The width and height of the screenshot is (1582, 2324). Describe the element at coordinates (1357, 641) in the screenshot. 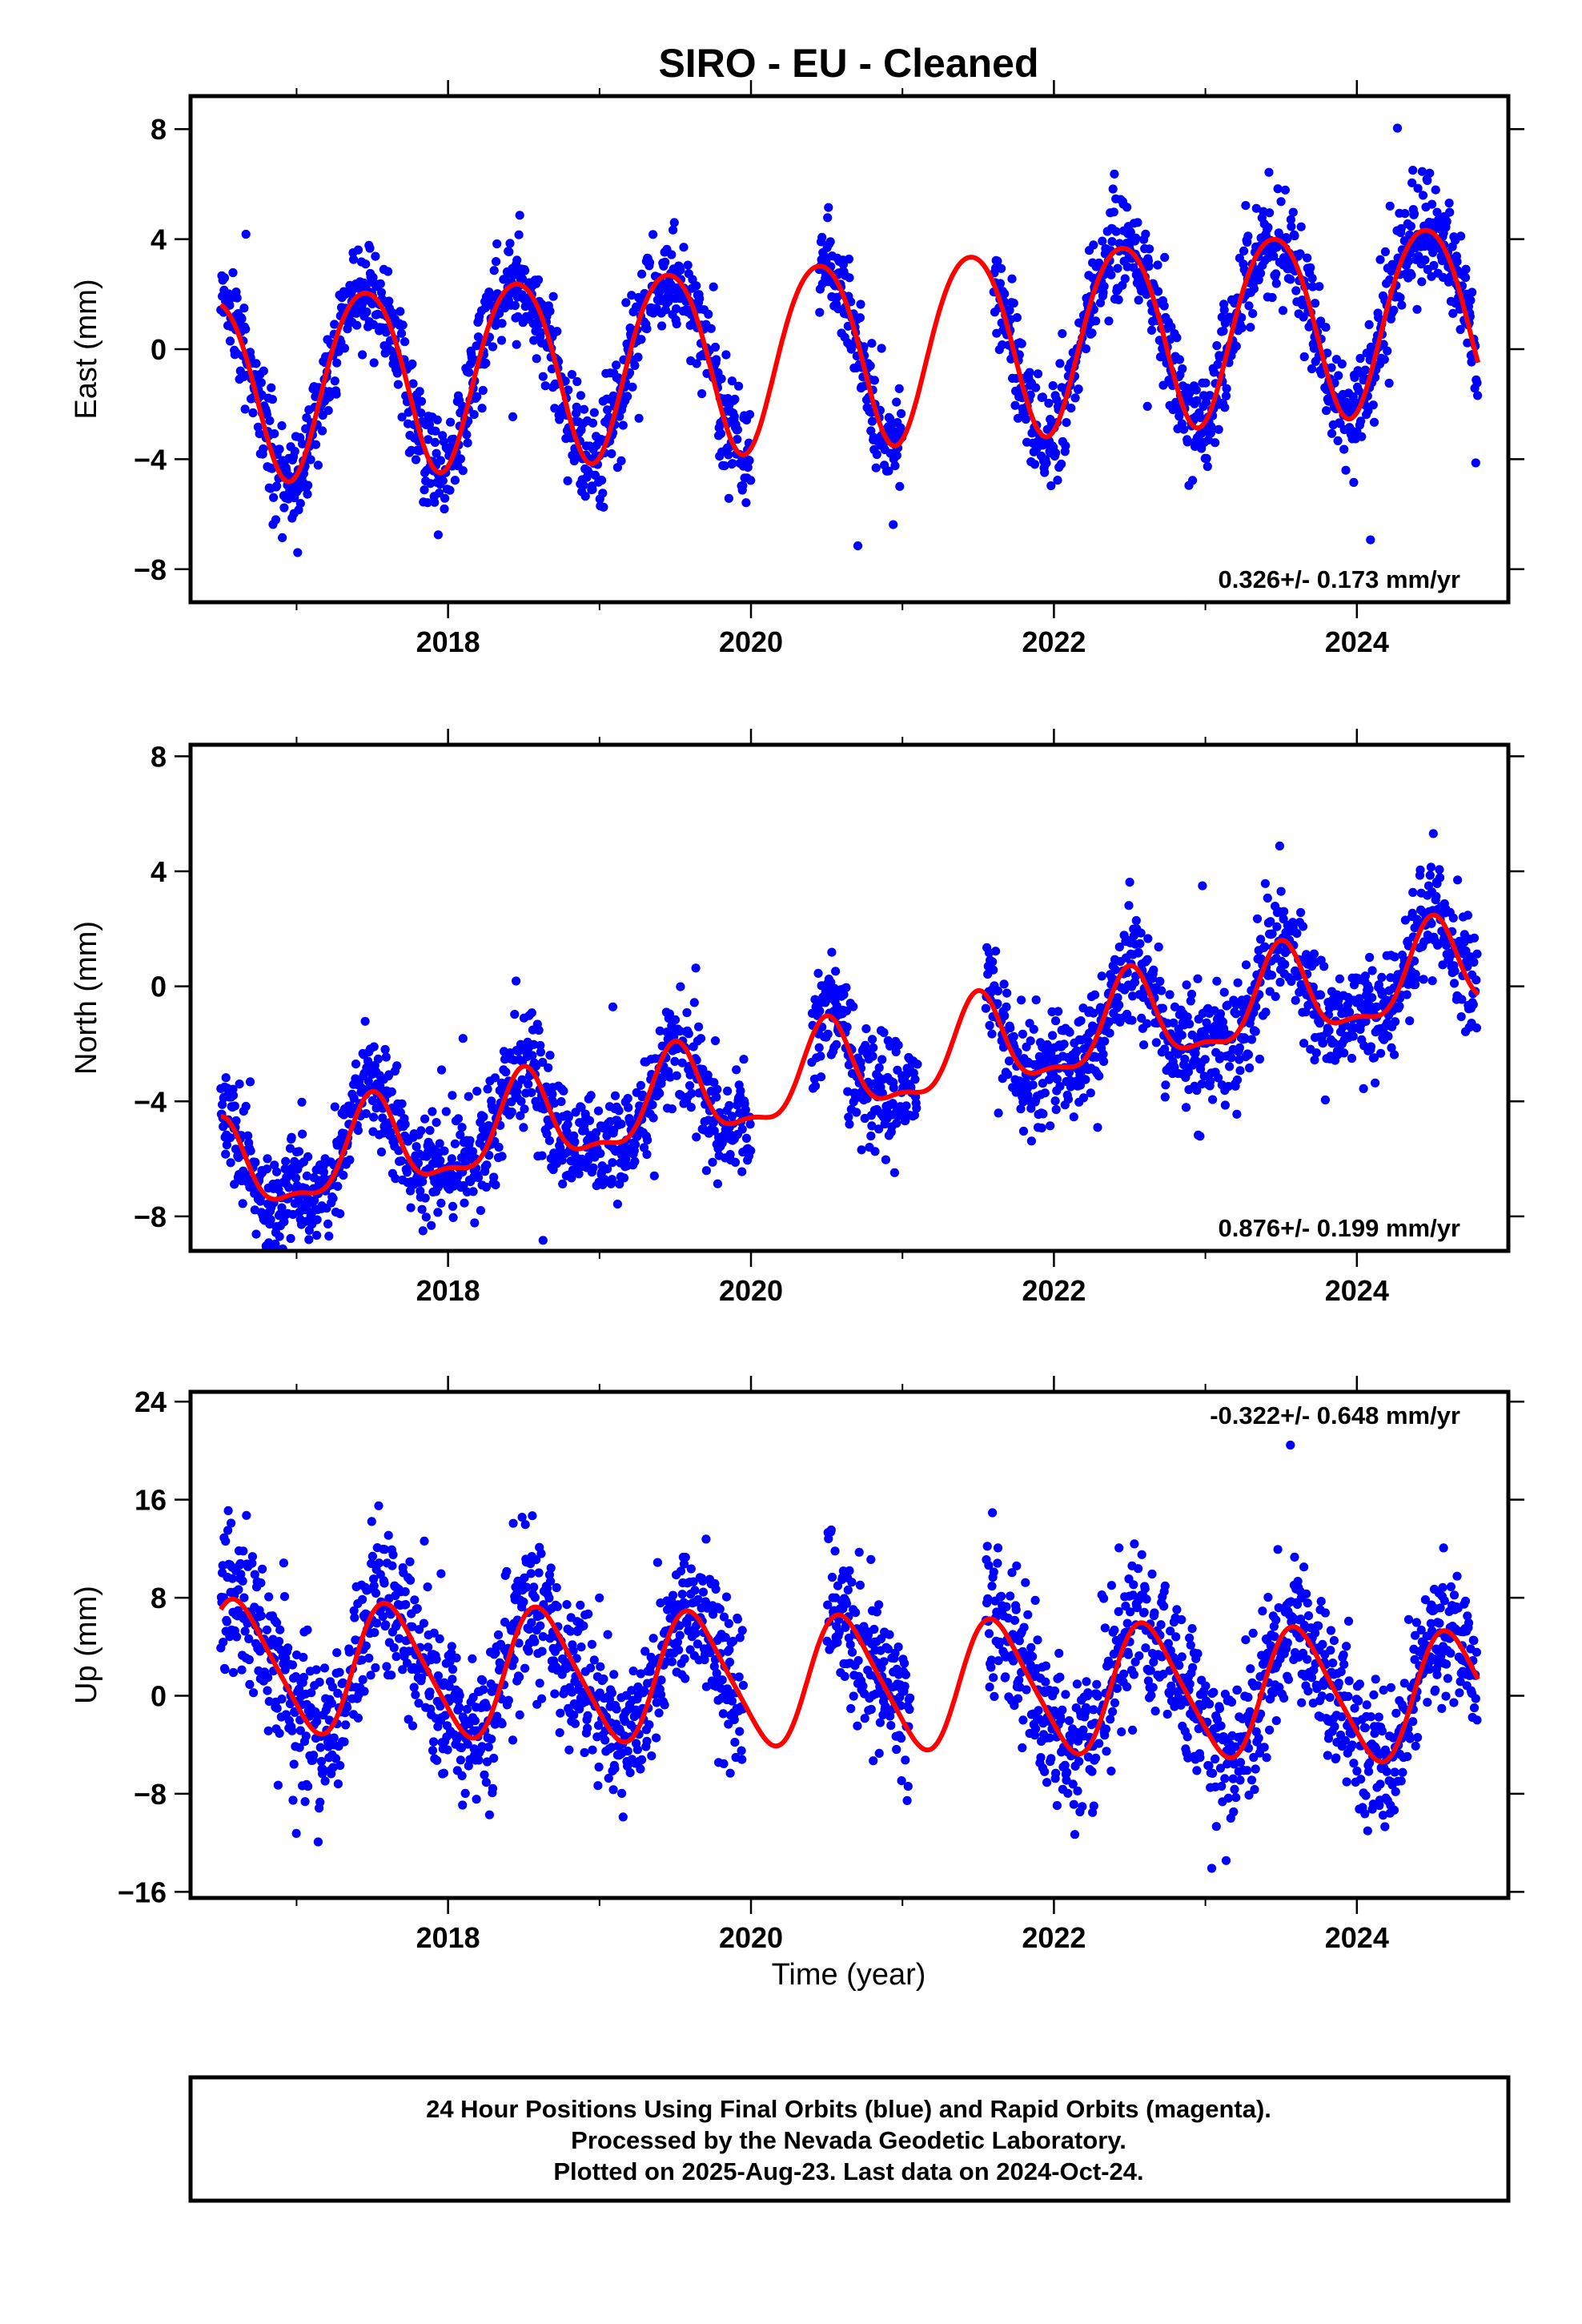

I see `east-x-tick-label: 2024` at that location.